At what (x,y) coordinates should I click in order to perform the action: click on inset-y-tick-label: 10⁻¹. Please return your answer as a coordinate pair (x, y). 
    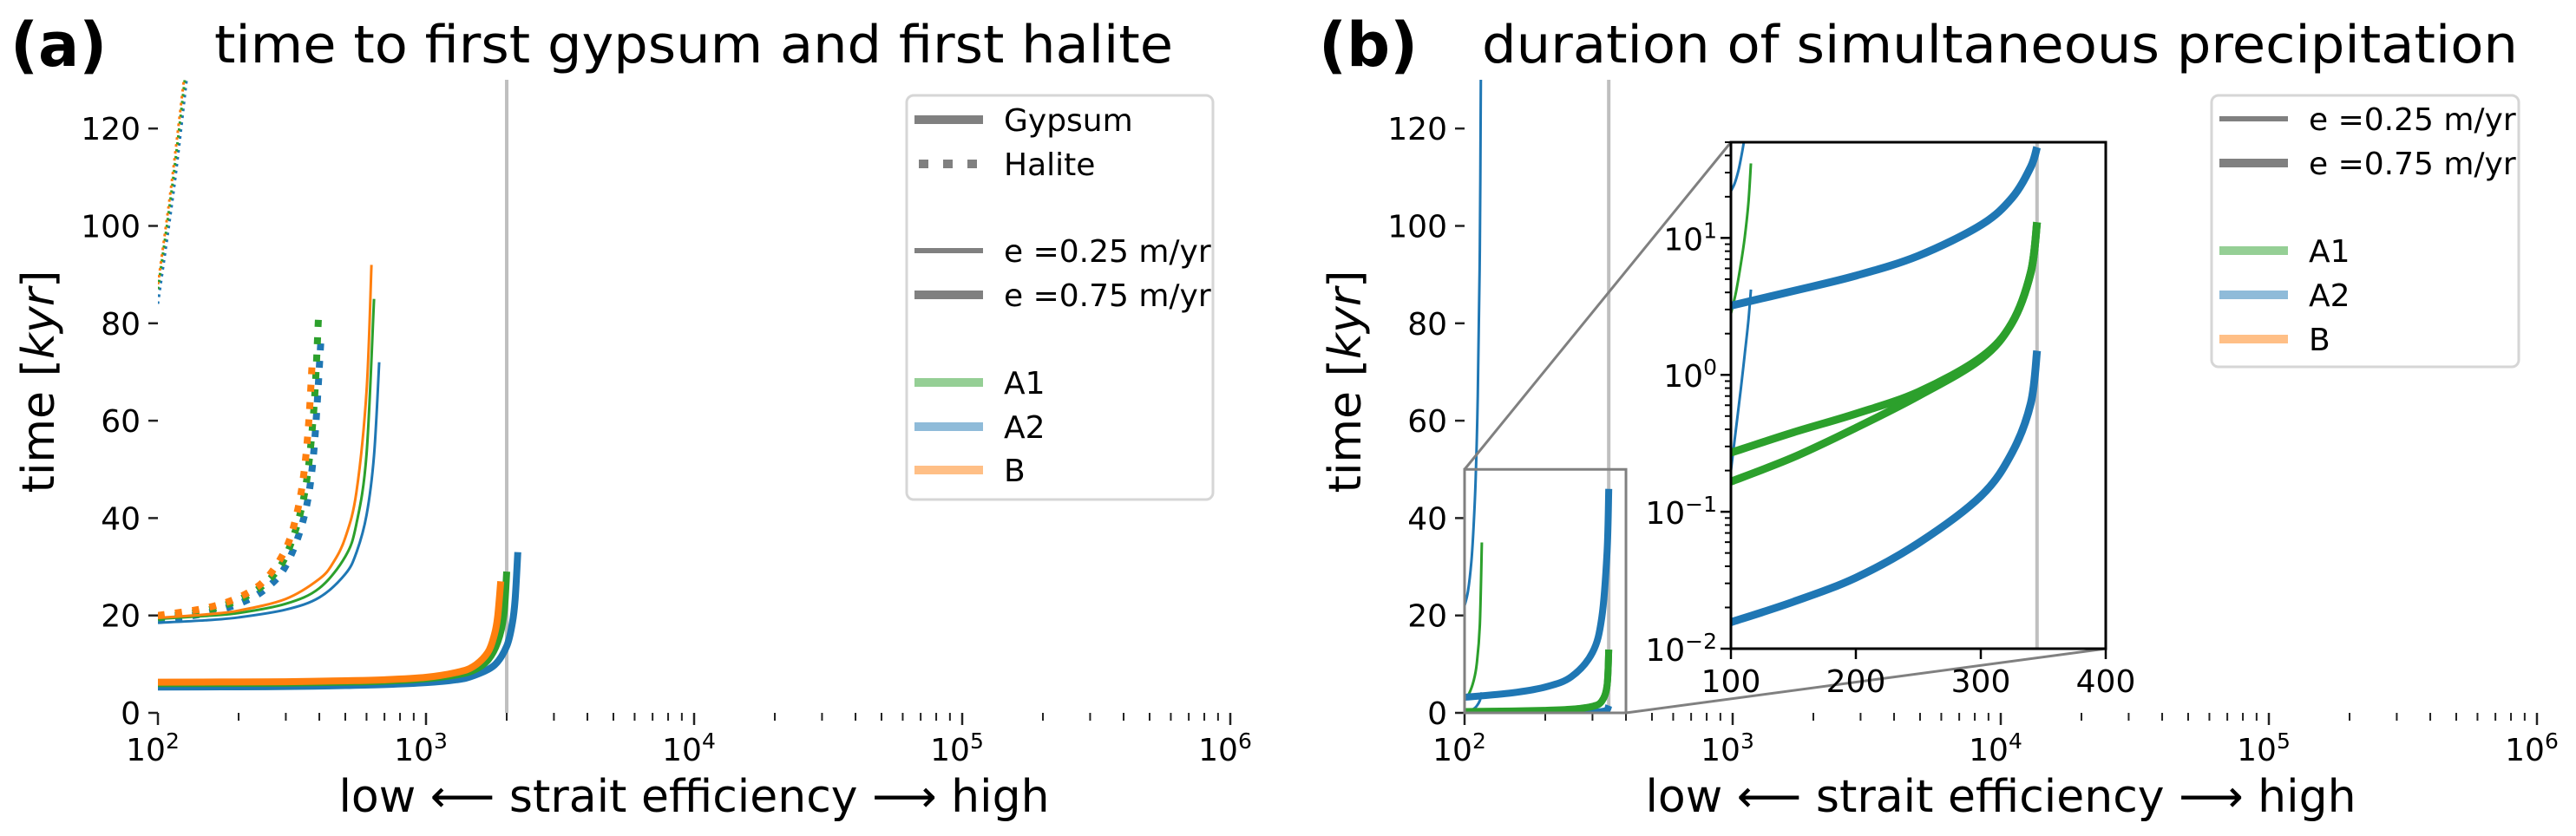
    Looking at the image, I should click on (1681, 512).